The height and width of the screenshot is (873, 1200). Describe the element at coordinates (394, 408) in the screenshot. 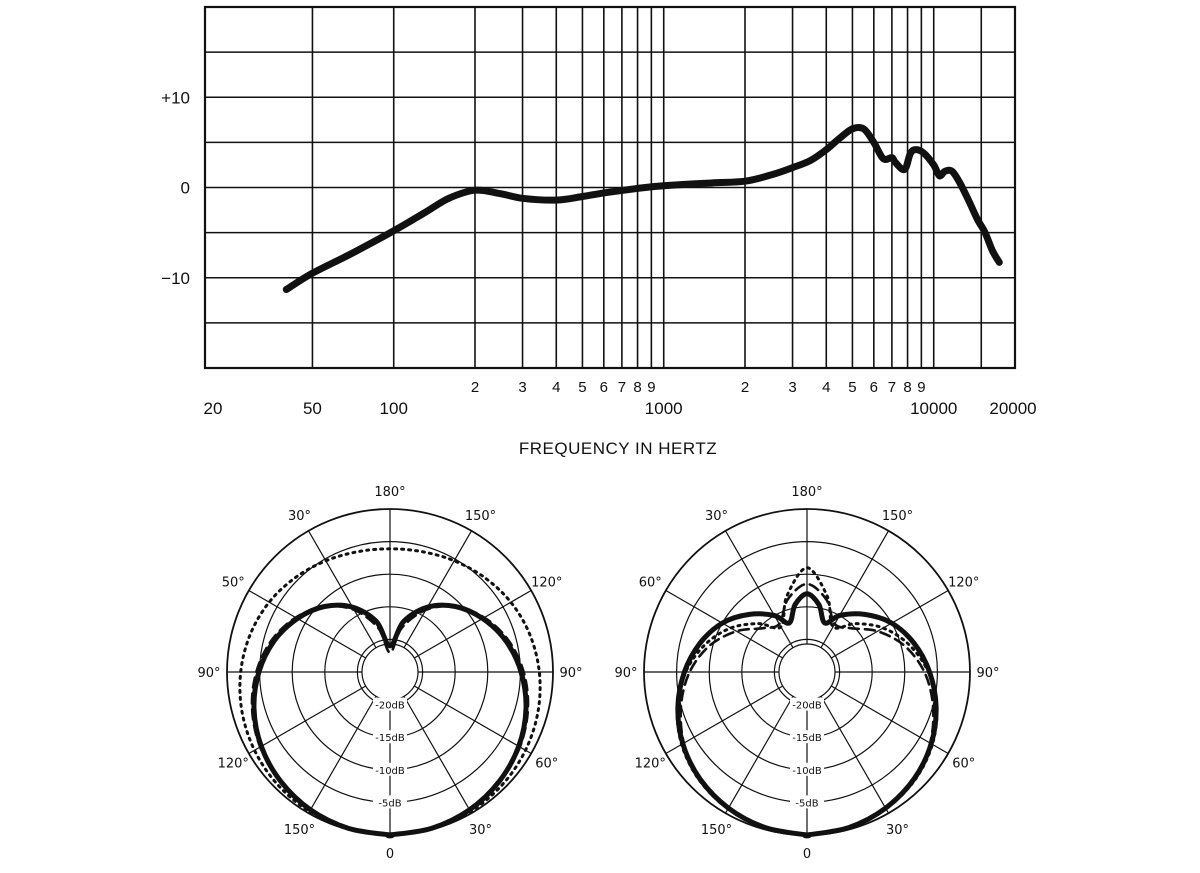

I see `x-tick-label-2: 100` at that location.